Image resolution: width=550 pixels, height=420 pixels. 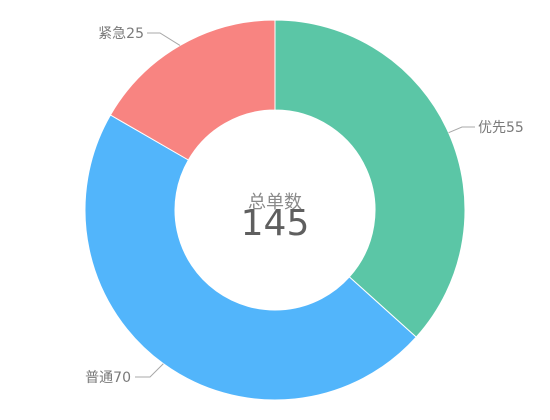 What do you see at coordinates (149, 370) in the screenshot?
I see `leader-line-普通` at bounding box center [149, 370].